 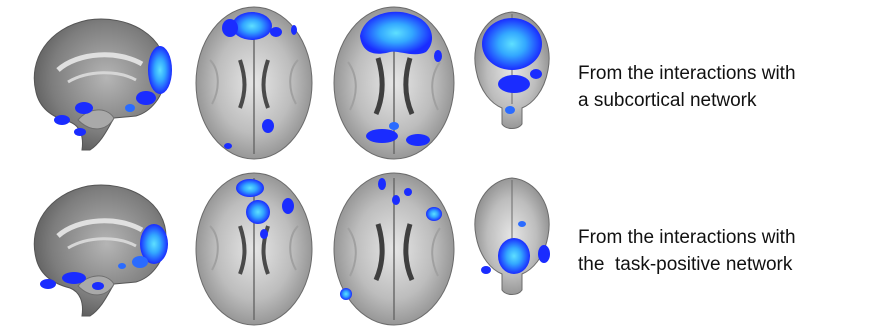 What do you see at coordinates (685, 264) in the screenshot?
I see `caption-line: the task-positive network` at bounding box center [685, 264].